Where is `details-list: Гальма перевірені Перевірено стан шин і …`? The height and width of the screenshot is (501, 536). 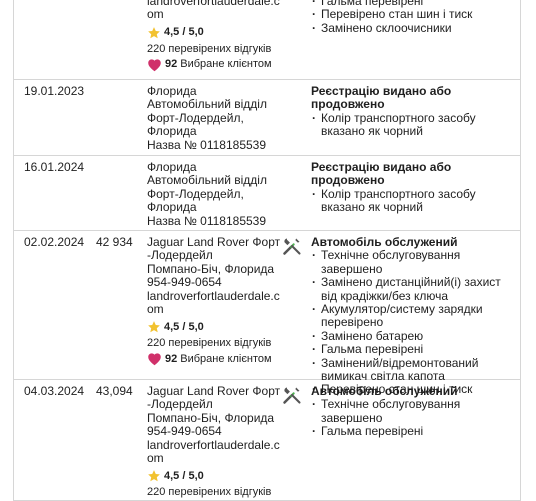 details-list: Гальма перевірені Перевірено стан шин і … is located at coordinates (413, 18).